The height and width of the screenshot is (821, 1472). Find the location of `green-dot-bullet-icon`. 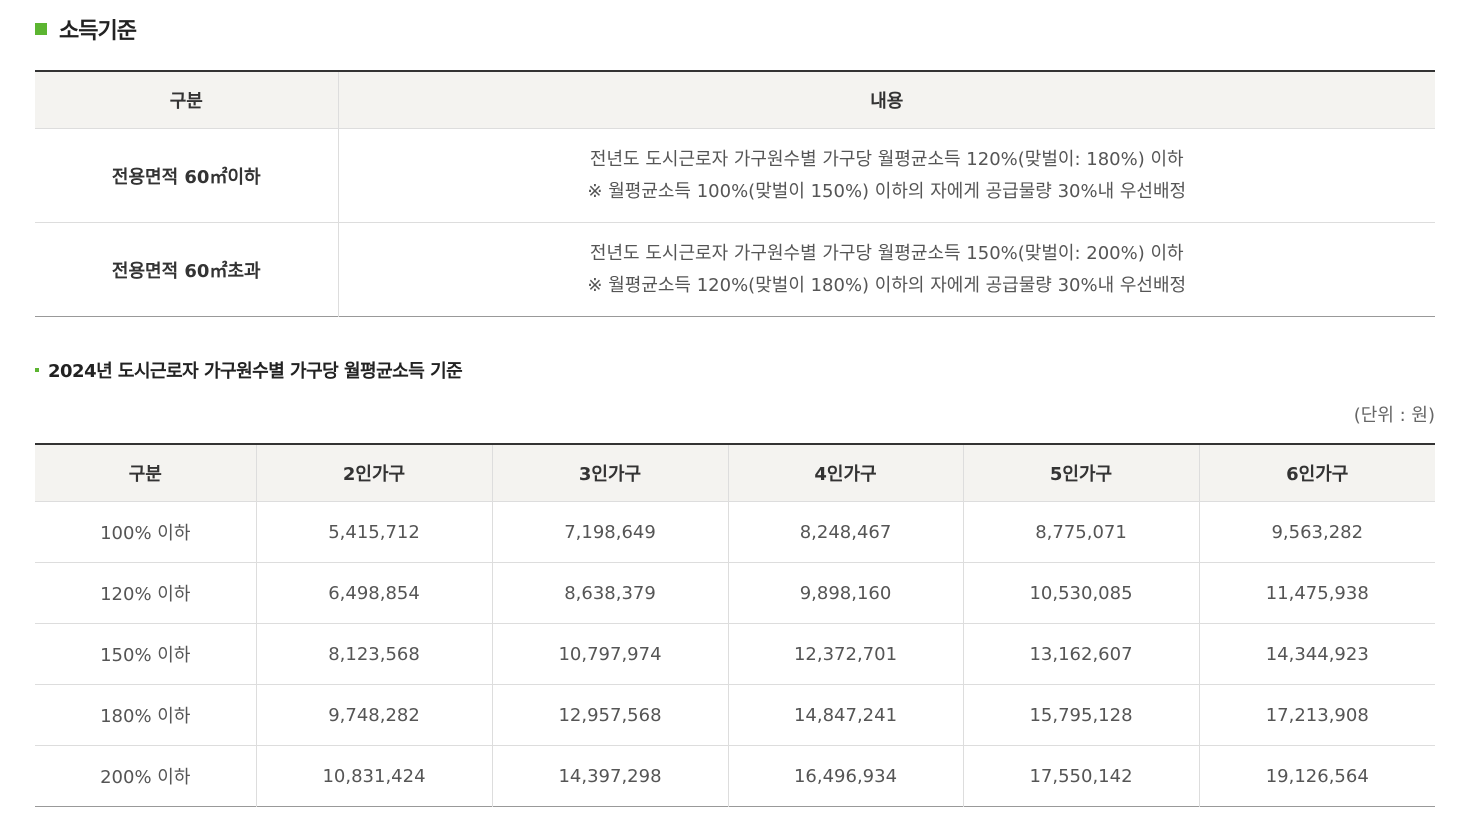

green-dot-bullet-icon is located at coordinates (37, 370).